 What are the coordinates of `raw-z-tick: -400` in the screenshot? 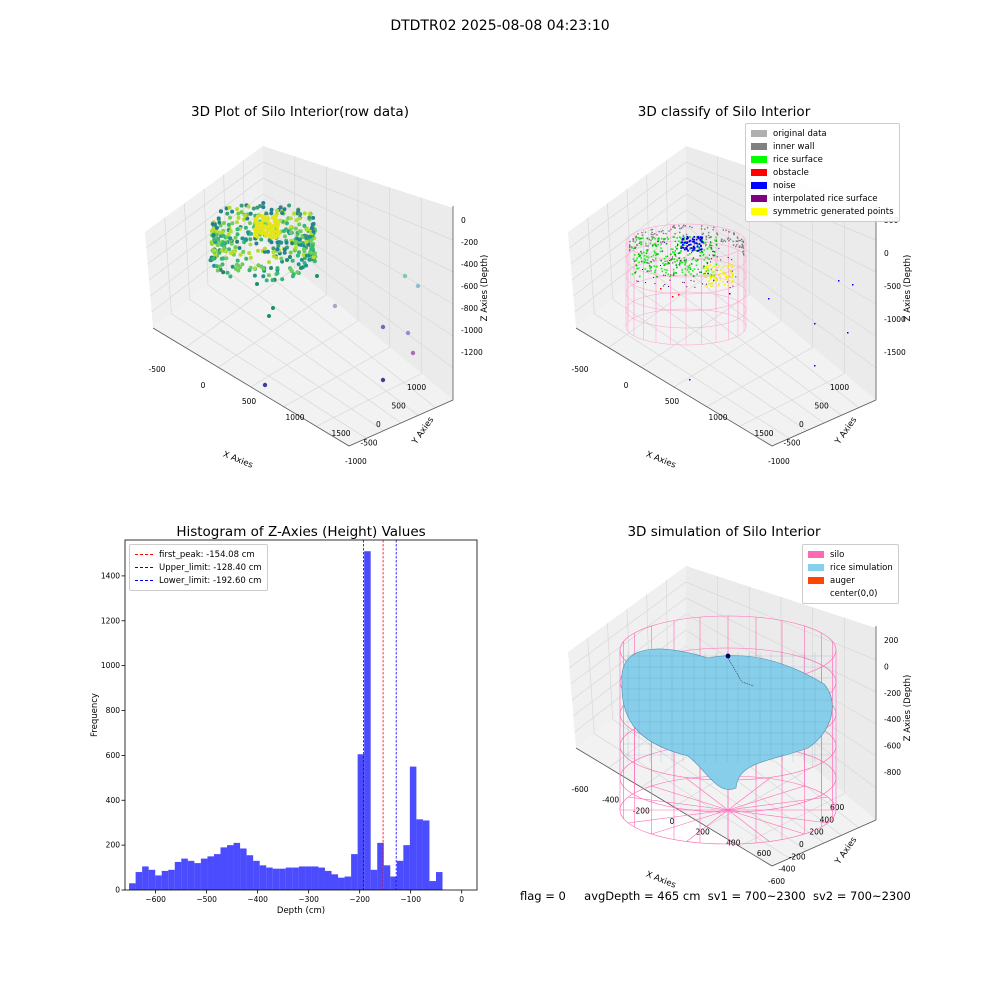 It's located at (469, 264).